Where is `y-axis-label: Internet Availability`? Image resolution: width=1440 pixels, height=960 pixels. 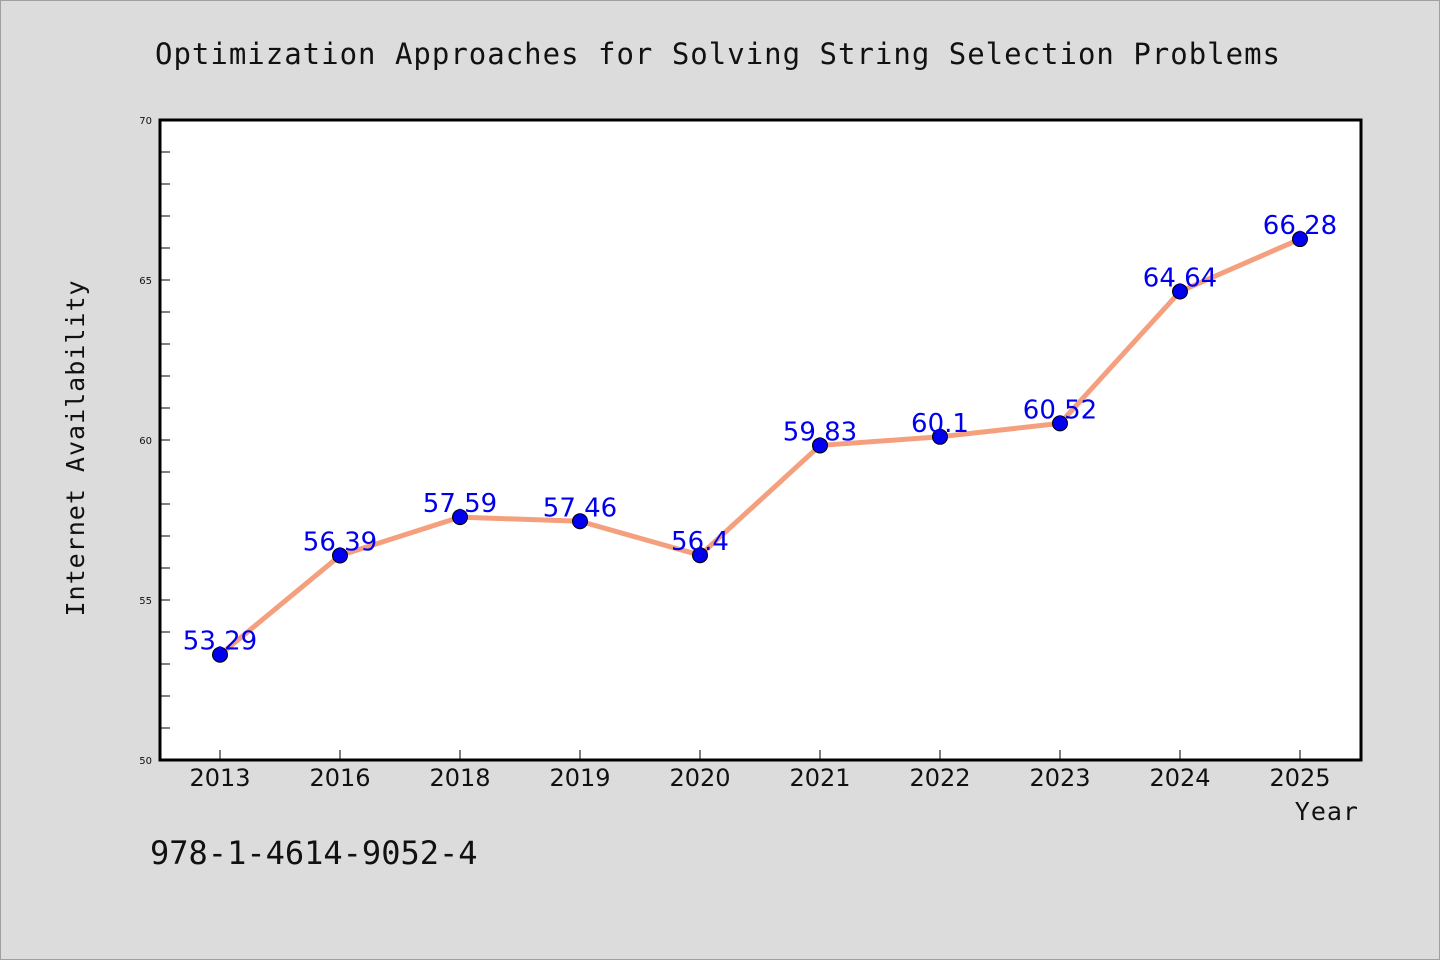 y-axis-label: Internet Availability is located at coordinates (75, 447).